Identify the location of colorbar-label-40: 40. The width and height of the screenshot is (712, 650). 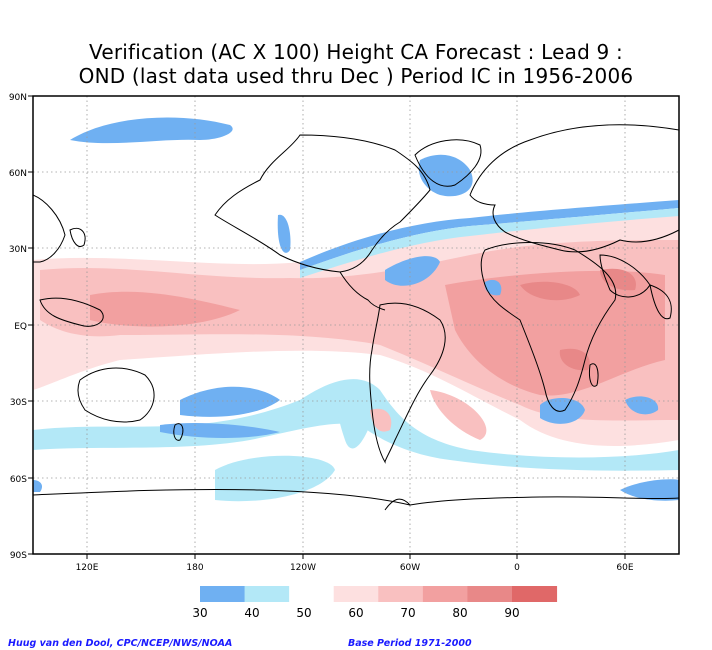
(251, 613).